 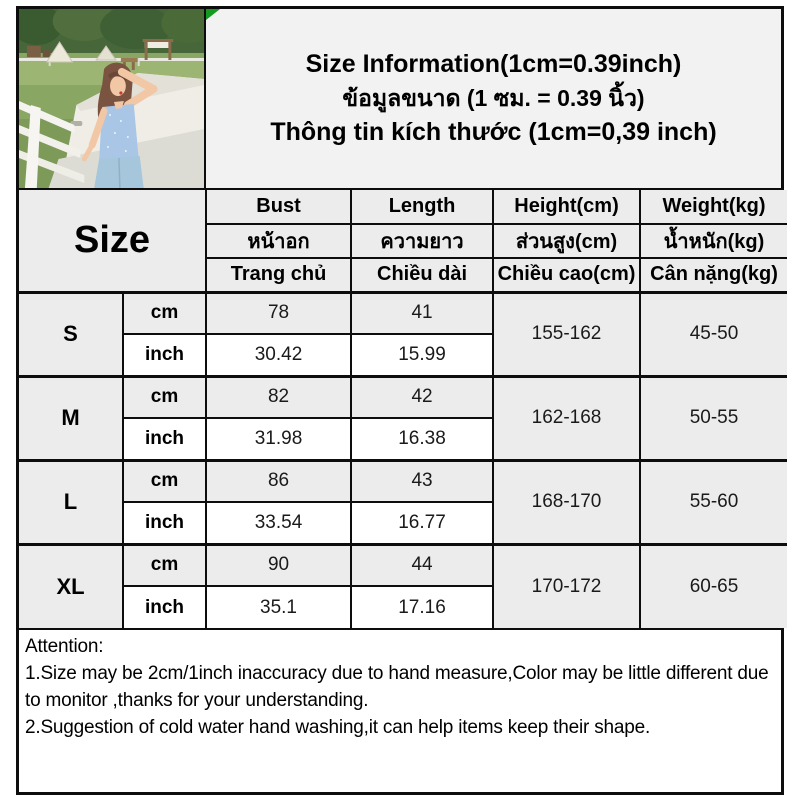 I want to click on cell-m-bust-cm: 82, so click(x=279, y=396).